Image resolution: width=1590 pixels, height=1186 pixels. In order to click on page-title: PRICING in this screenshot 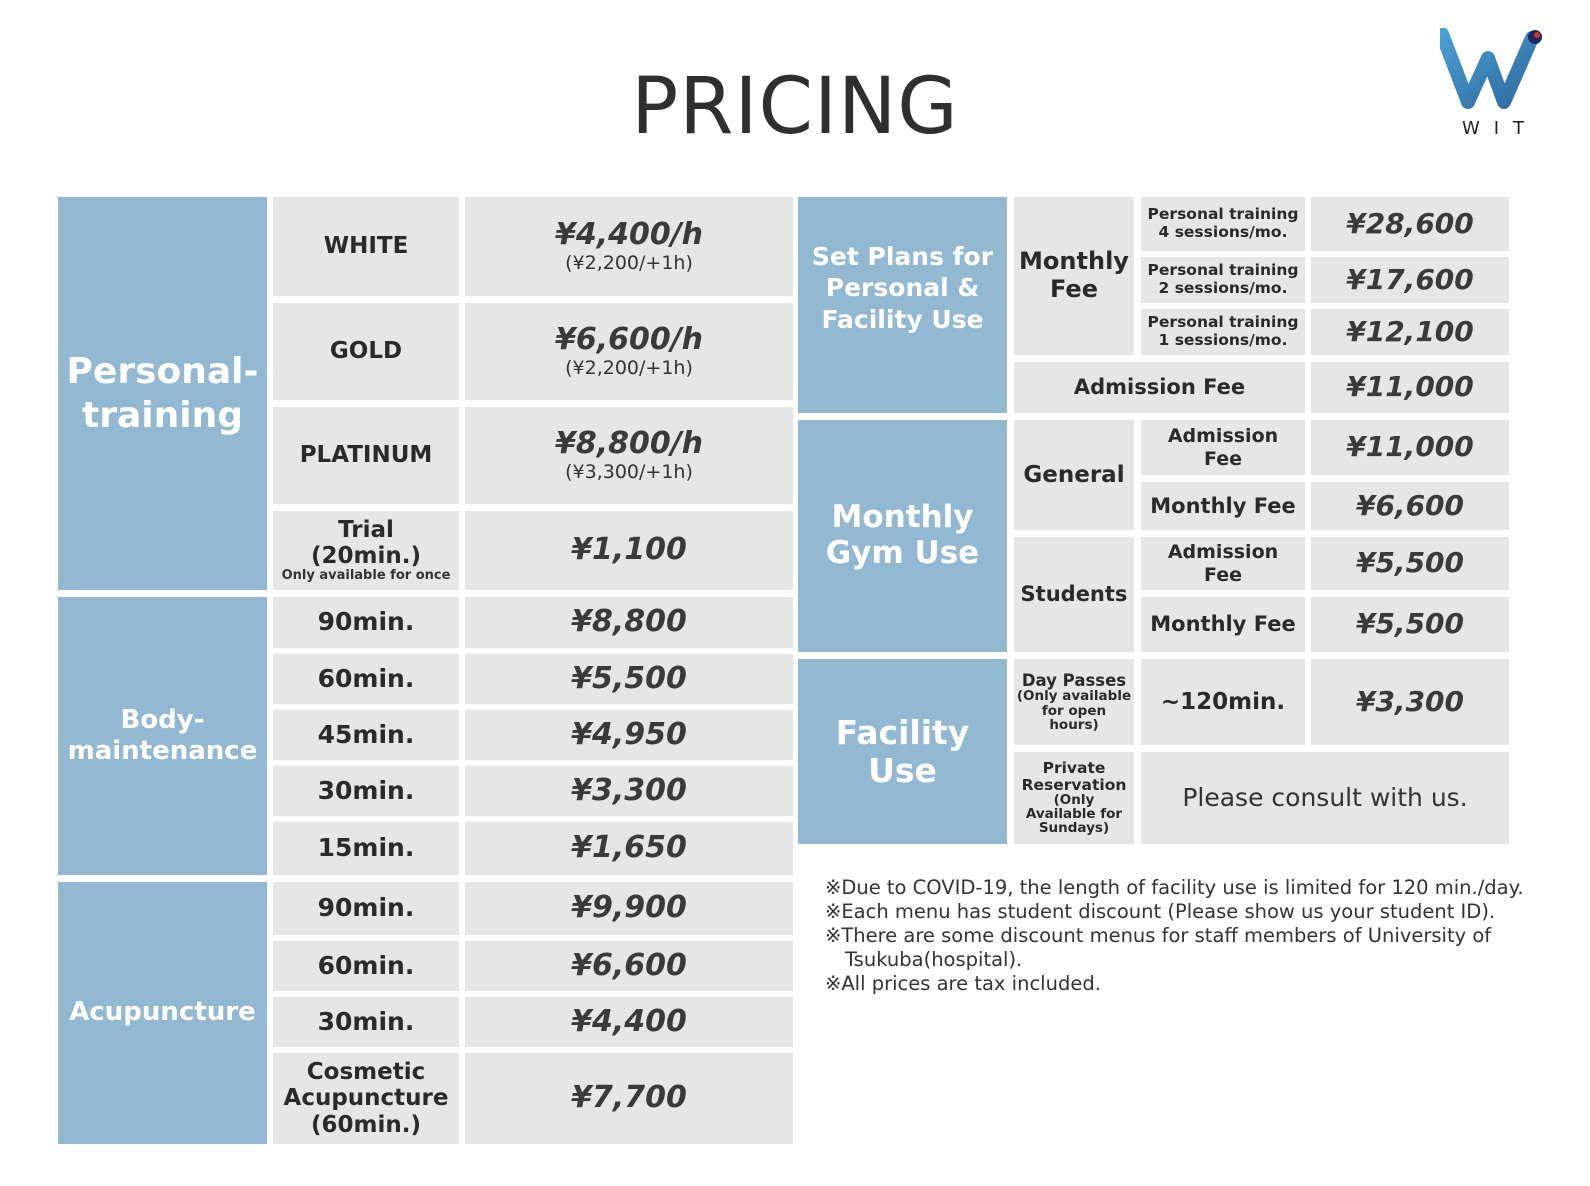, I will do `click(795, 107)`.